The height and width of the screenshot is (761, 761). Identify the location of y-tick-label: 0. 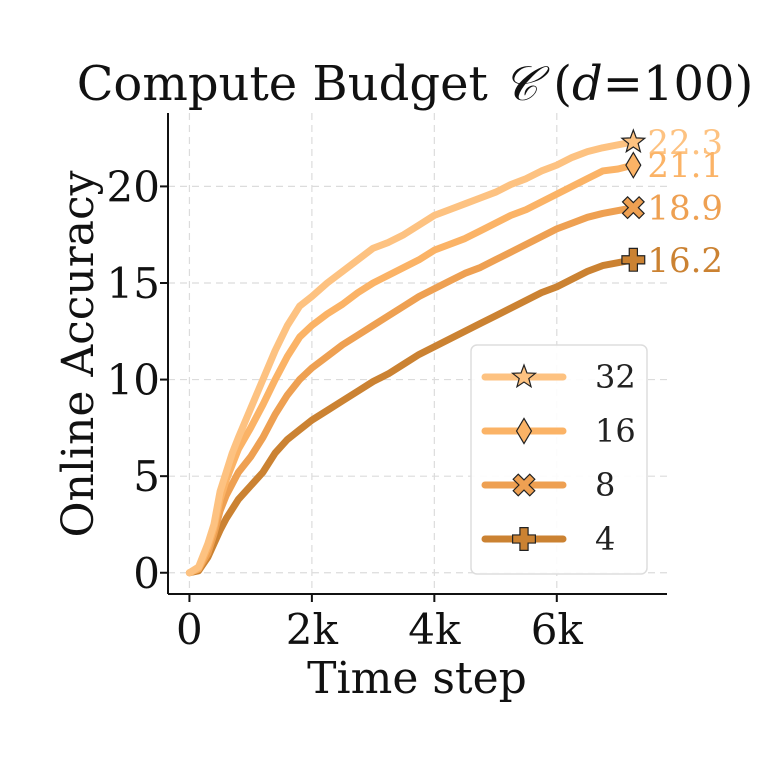
(146, 573).